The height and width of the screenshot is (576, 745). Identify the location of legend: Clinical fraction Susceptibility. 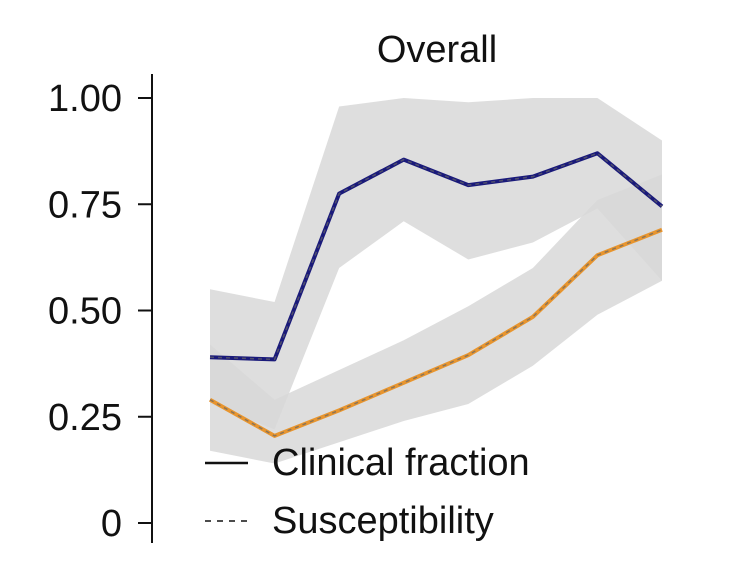
(367, 492).